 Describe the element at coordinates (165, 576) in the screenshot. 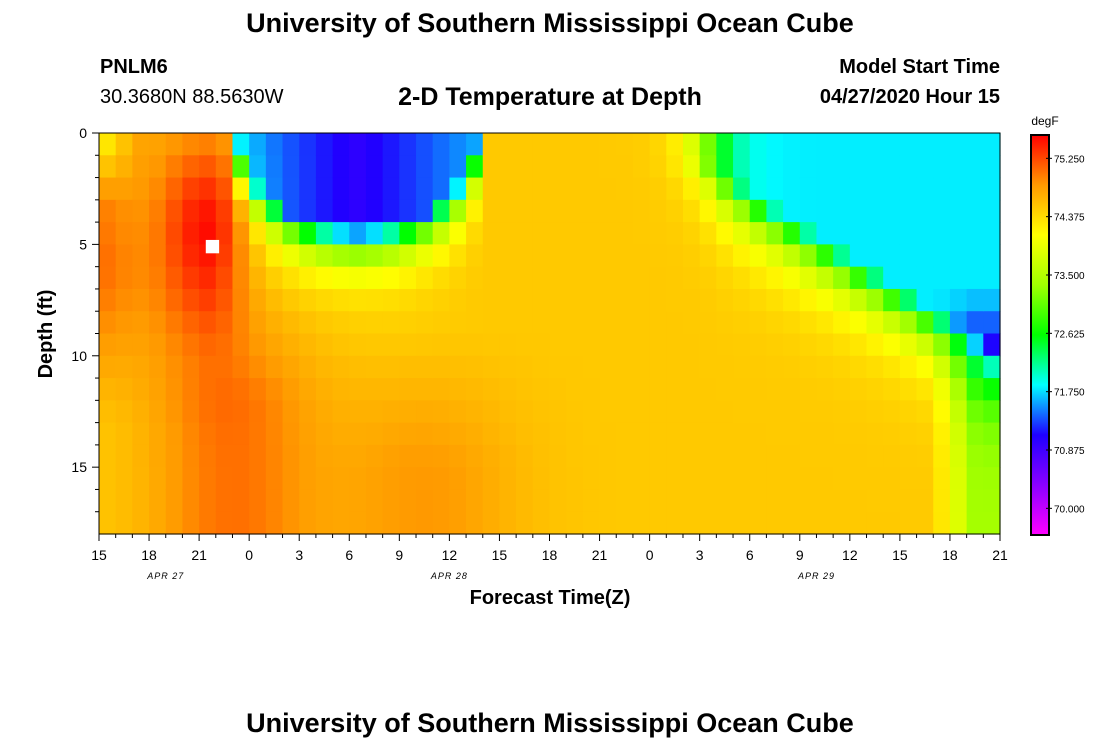

I see `x-date-label: APR 27` at that location.